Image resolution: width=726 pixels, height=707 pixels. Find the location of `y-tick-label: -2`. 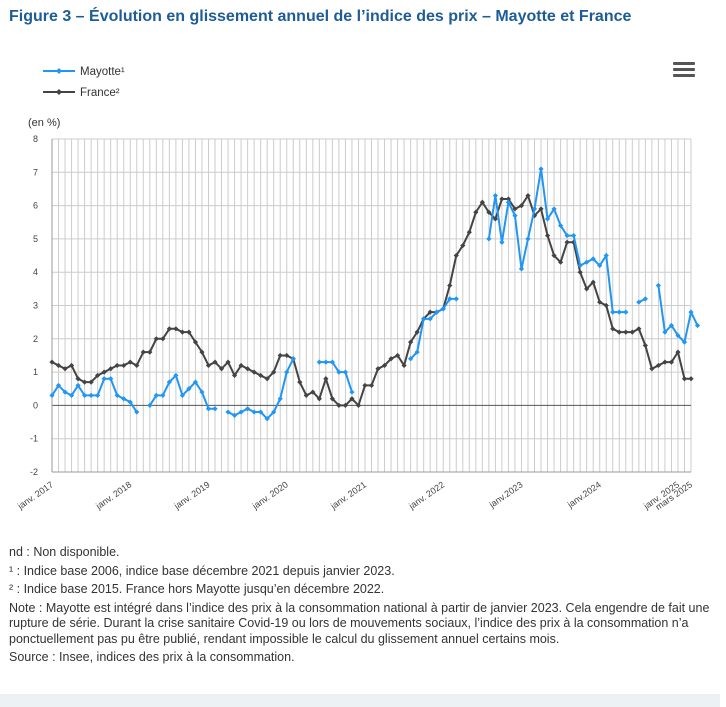

y-tick-label: -2 is located at coordinates (34, 472).